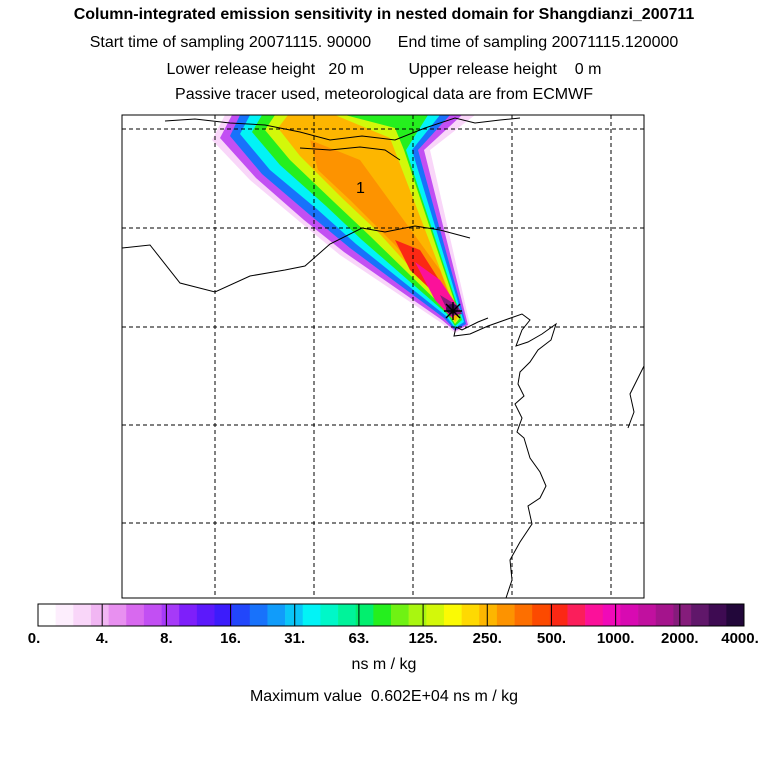 This screenshot has width=768, height=768. I want to click on colorbar, so click(391, 615).